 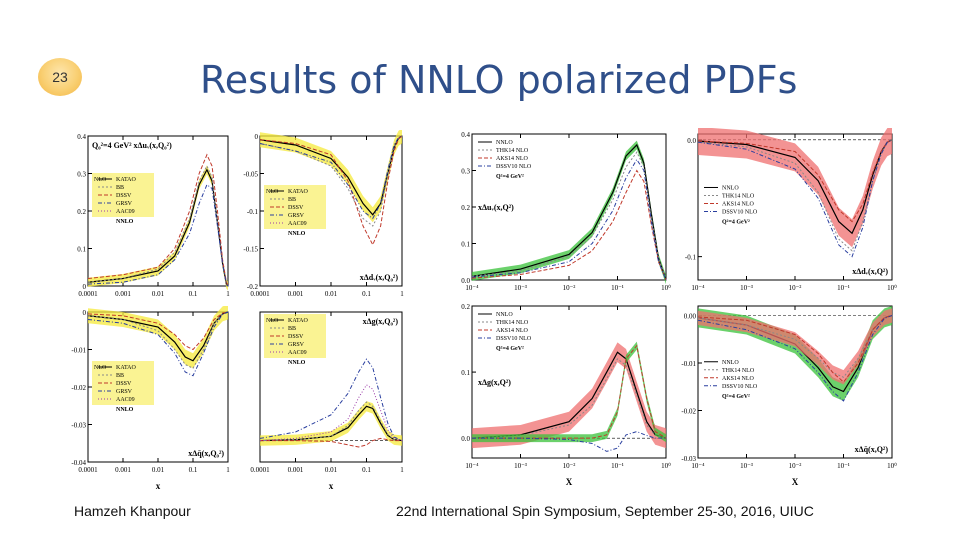 I want to click on error-band-thk14-nlo, so click(x=795, y=346).